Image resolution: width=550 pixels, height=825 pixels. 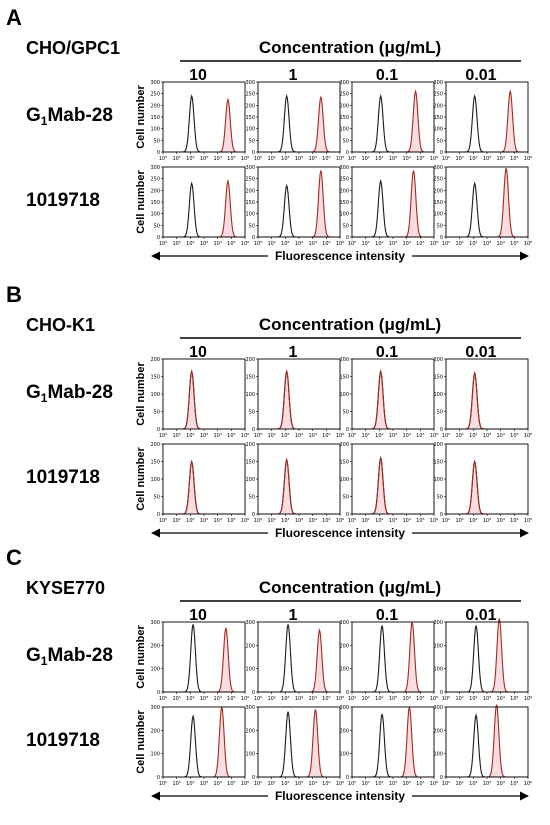 I want to click on histogram-B-1-2: 0 50 100 150 200 10⁰ 10¹ 10² 10³ 10⁴ 10⁵ 10⁶, so click(x=294, y=398).